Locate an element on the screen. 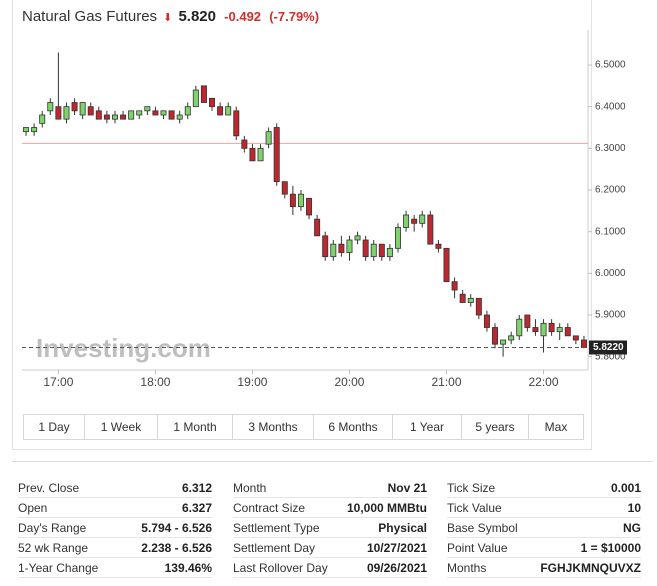 The width and height of the screenshot is (657, 586). field-value: NG is located at coordinates (632, 528).